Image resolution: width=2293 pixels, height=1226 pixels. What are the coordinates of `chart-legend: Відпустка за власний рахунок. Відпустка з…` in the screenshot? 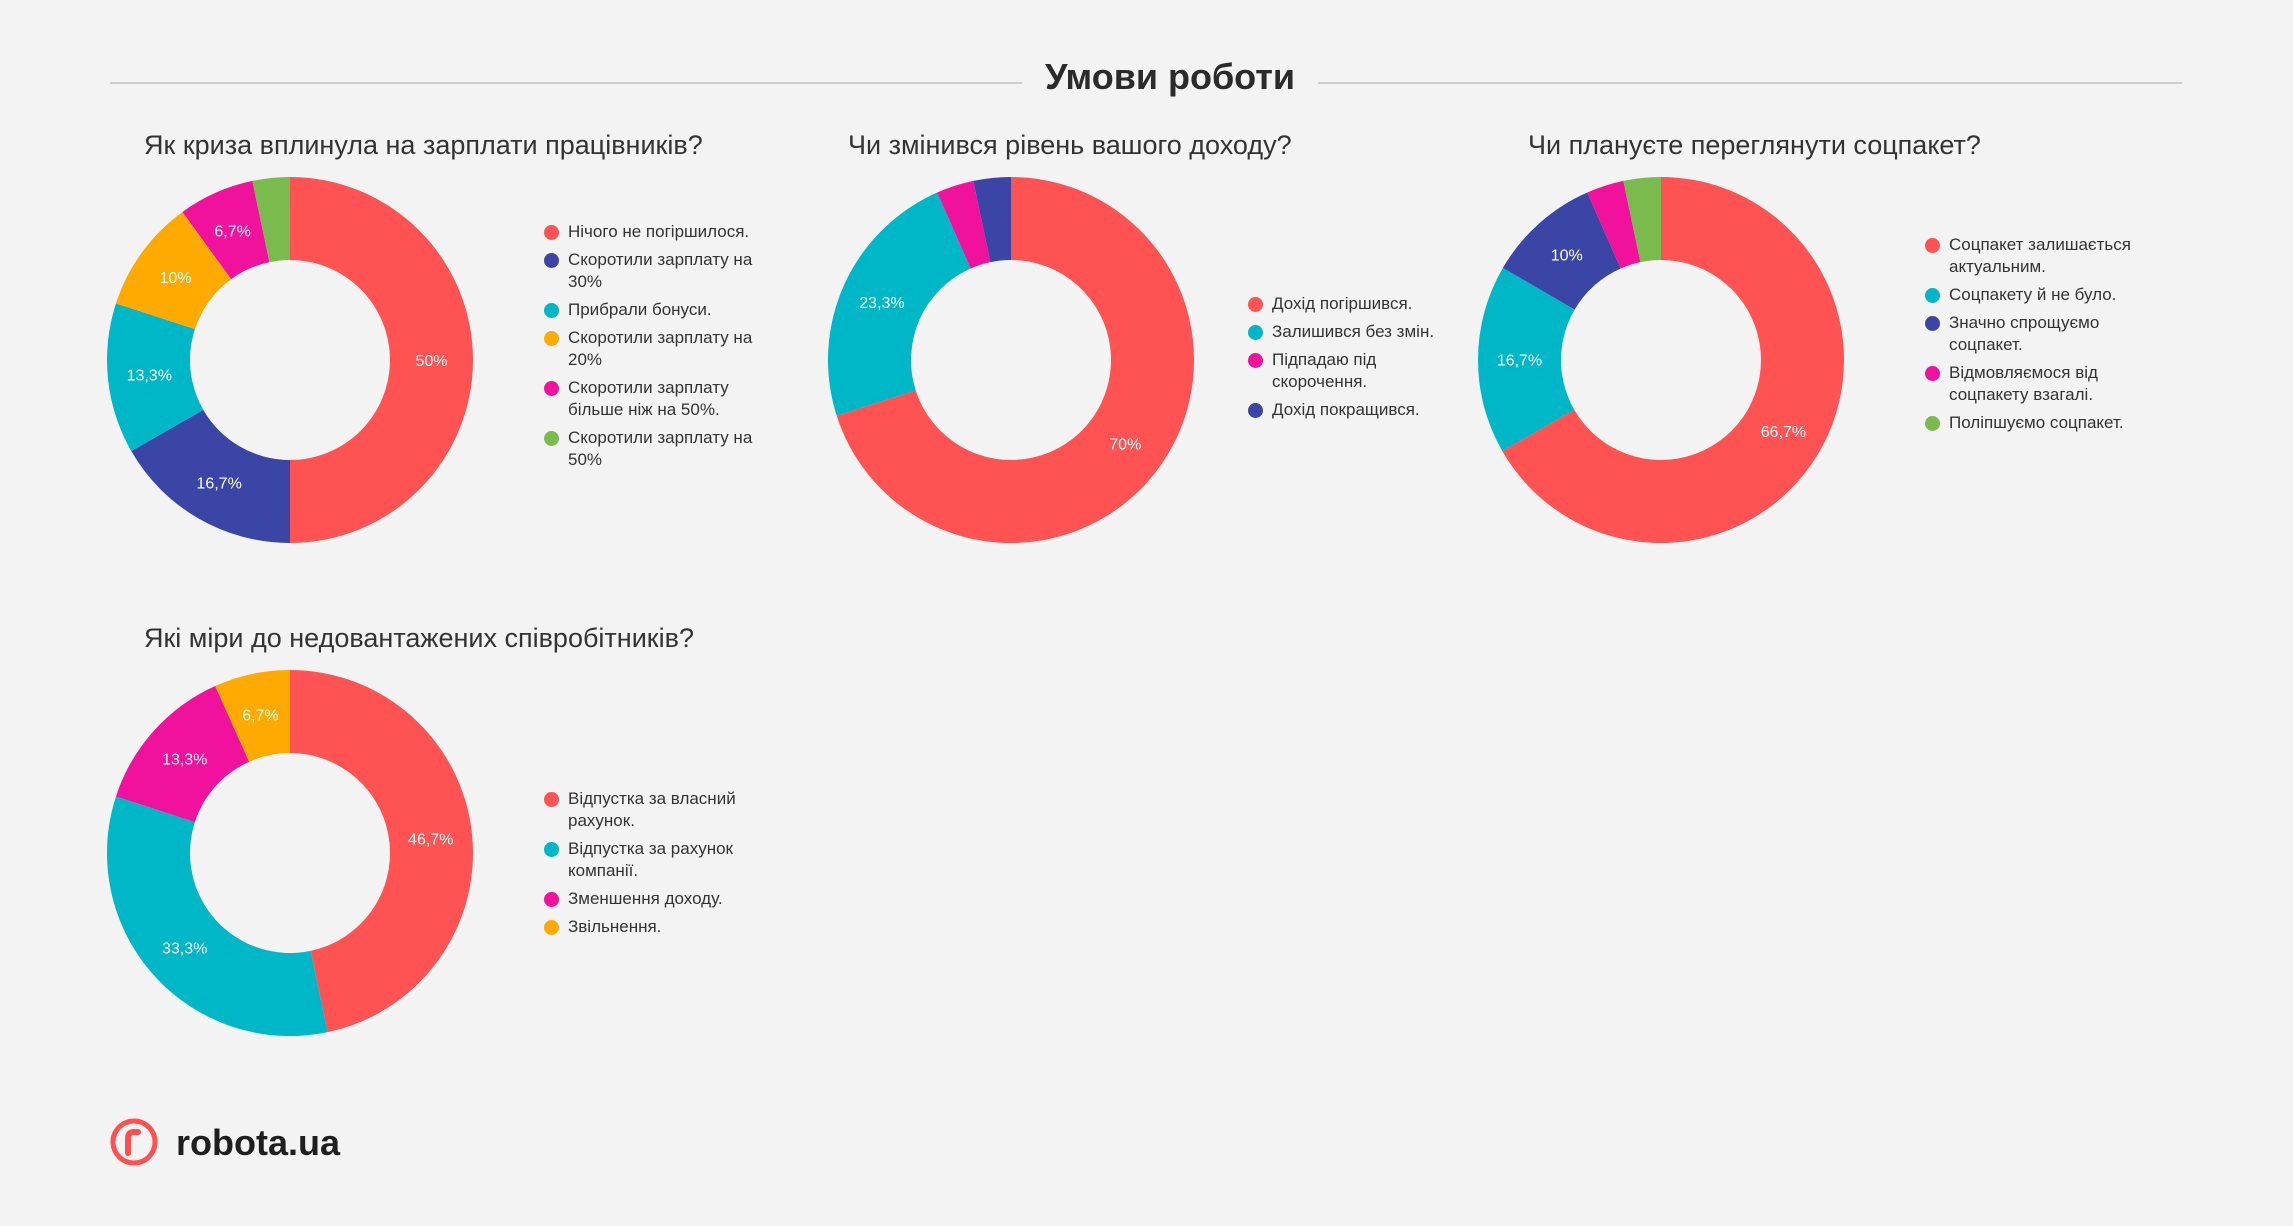 It's located at (654, 866).